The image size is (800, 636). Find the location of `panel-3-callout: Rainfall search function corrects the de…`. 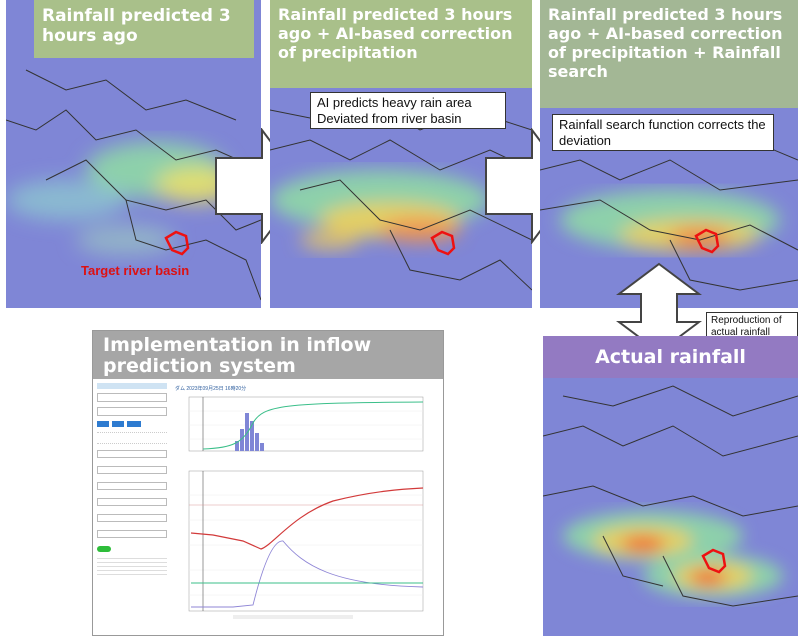

panel-3-callout: Rainfall search function corrects the de… is located at coordinates (663, 133).